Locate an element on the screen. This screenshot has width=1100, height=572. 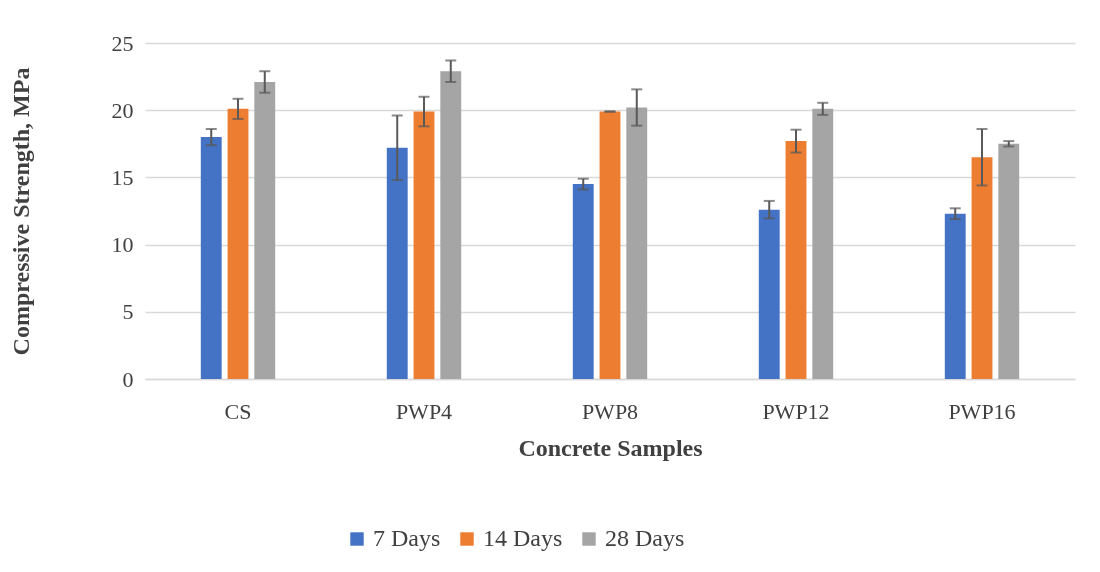
y-tick-label: 25 is located at coordinates (122, 43).